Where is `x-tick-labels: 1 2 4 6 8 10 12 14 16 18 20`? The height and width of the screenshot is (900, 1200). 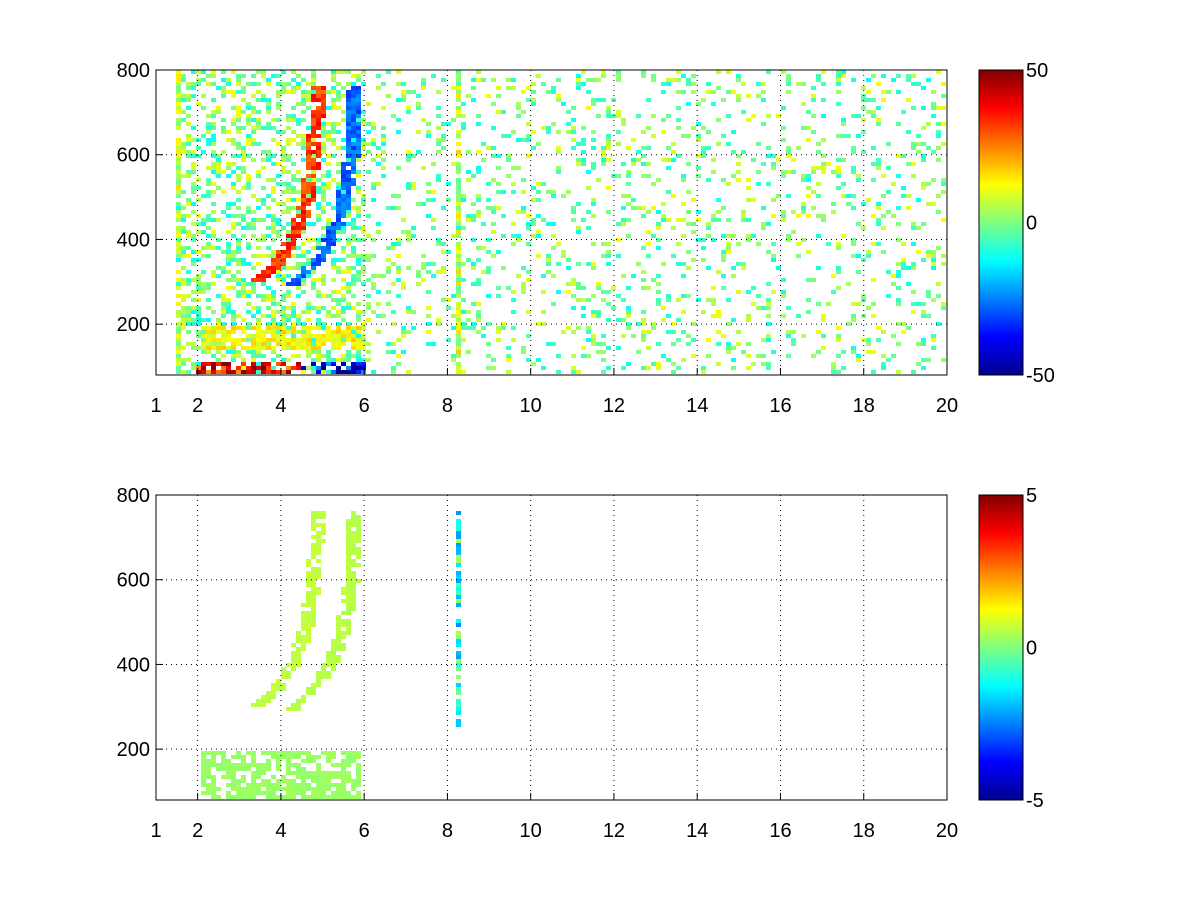
x-tick-labels: 1 2 4 6 8 10 12 14 16 18 20 is located at coordinates (554, 817).